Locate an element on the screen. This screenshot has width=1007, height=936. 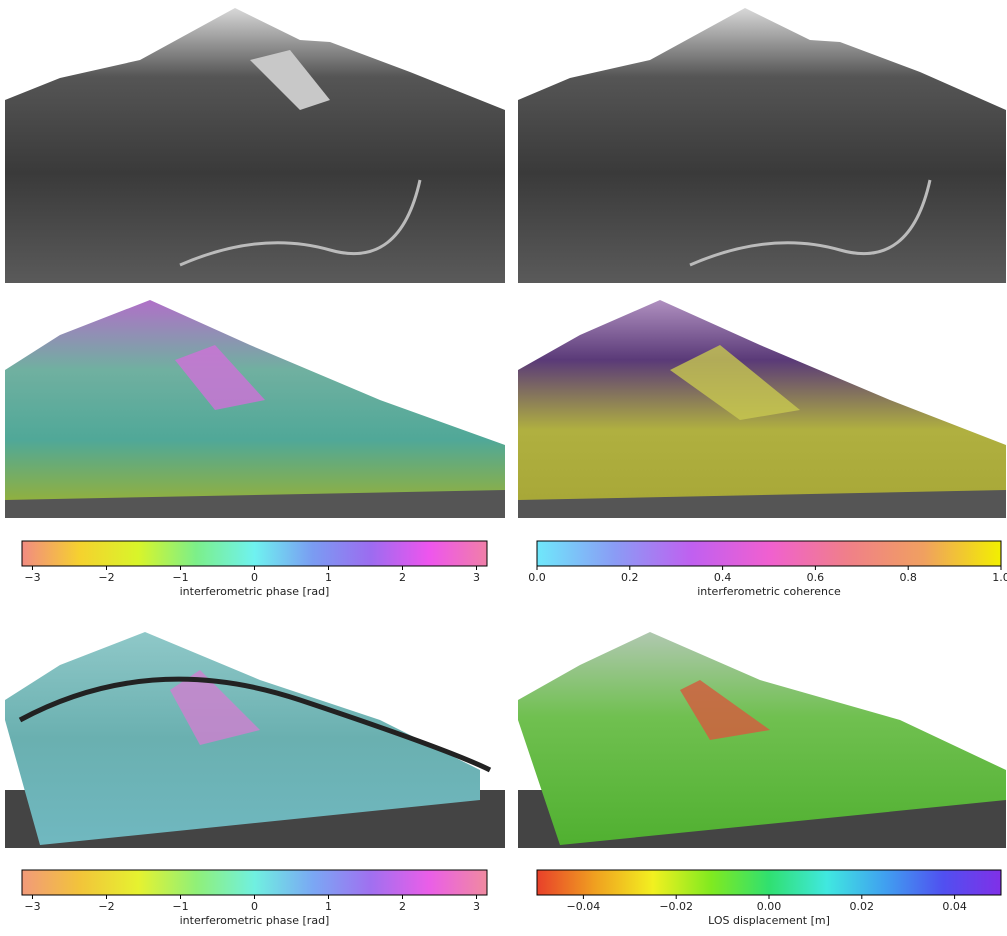
tick-label: 0.00 is located at coordinates (769, 906).